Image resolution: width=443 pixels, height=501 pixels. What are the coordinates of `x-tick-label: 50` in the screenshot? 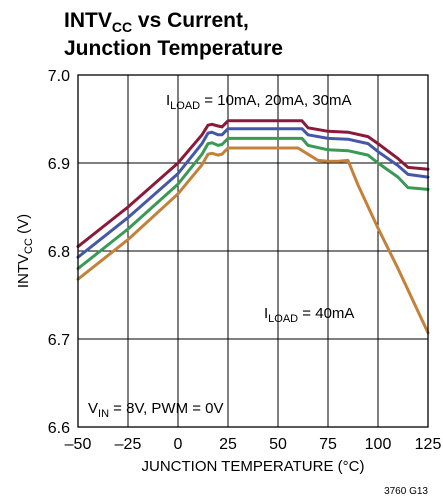 It's located at (278, 444).